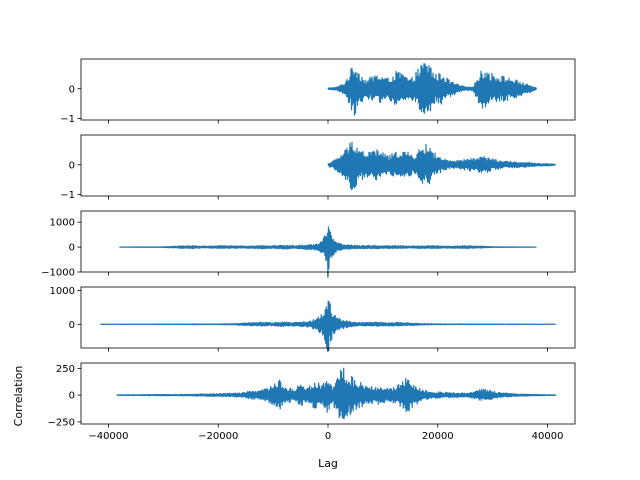  What do you see at coordinates (328, 463) in the screenshot?
I see `x-axis-label: Lag` at bounding box center [328, 463].